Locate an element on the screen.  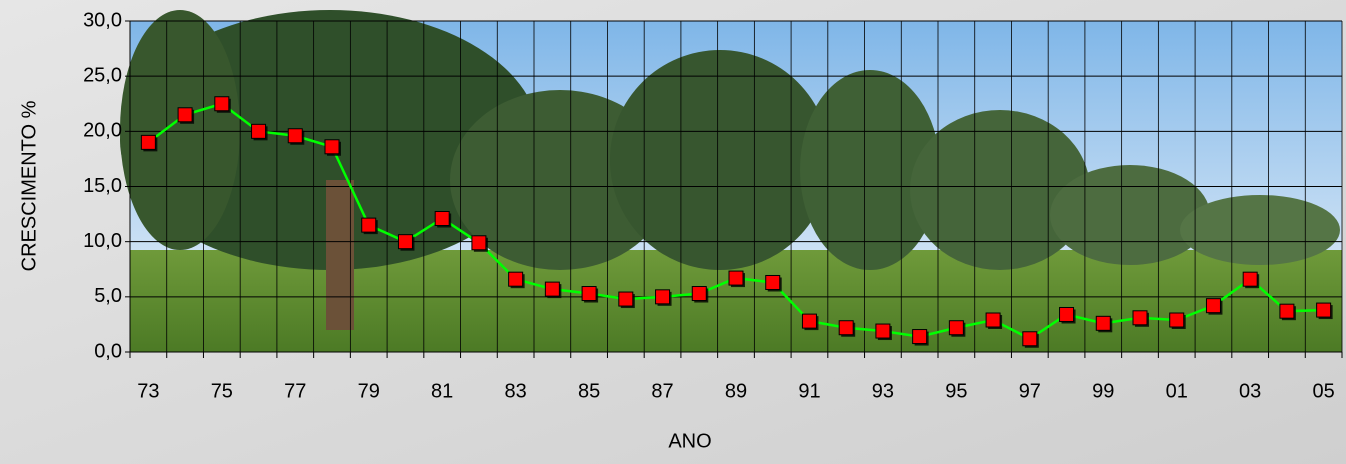
y-axis-title: CRESCIMENTO % is located at coordinates (29, 185).